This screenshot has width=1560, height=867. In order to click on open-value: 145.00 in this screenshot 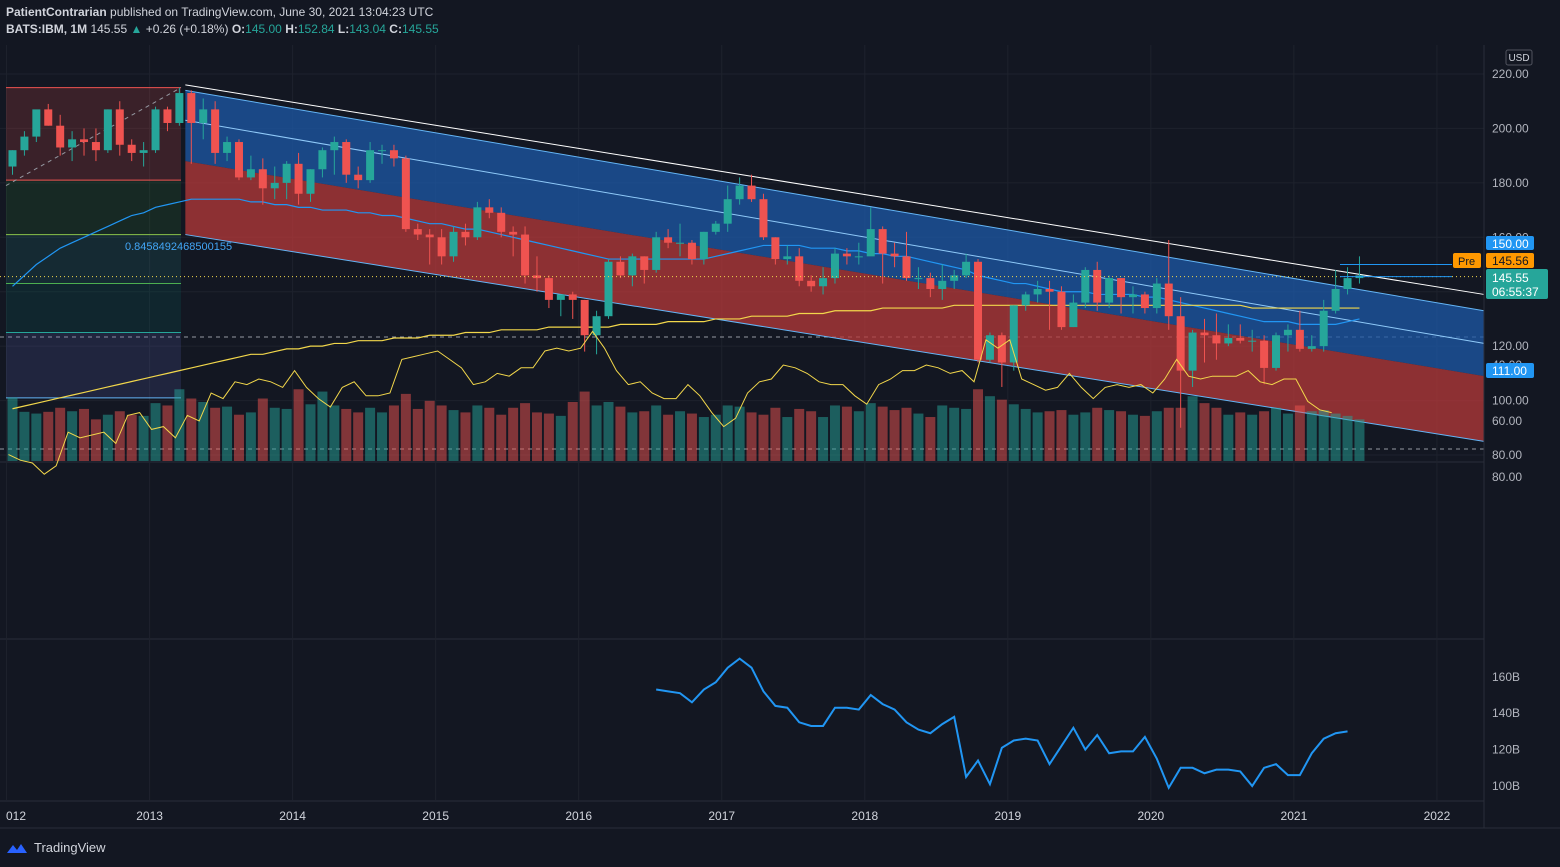, I will do `click(263, 29)`.